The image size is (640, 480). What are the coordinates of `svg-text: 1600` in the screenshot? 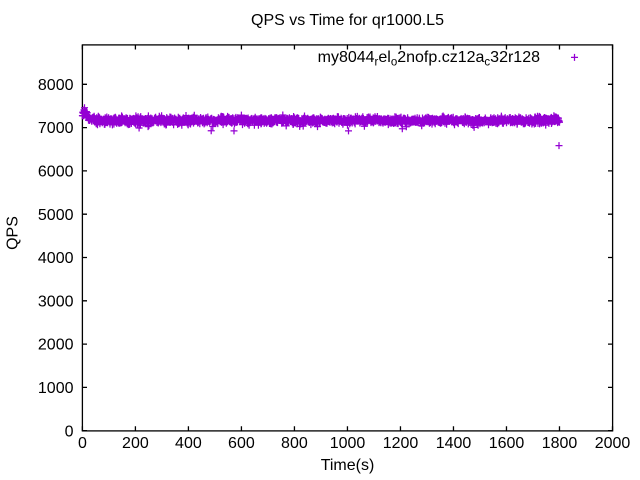 It's located at (507, 443).